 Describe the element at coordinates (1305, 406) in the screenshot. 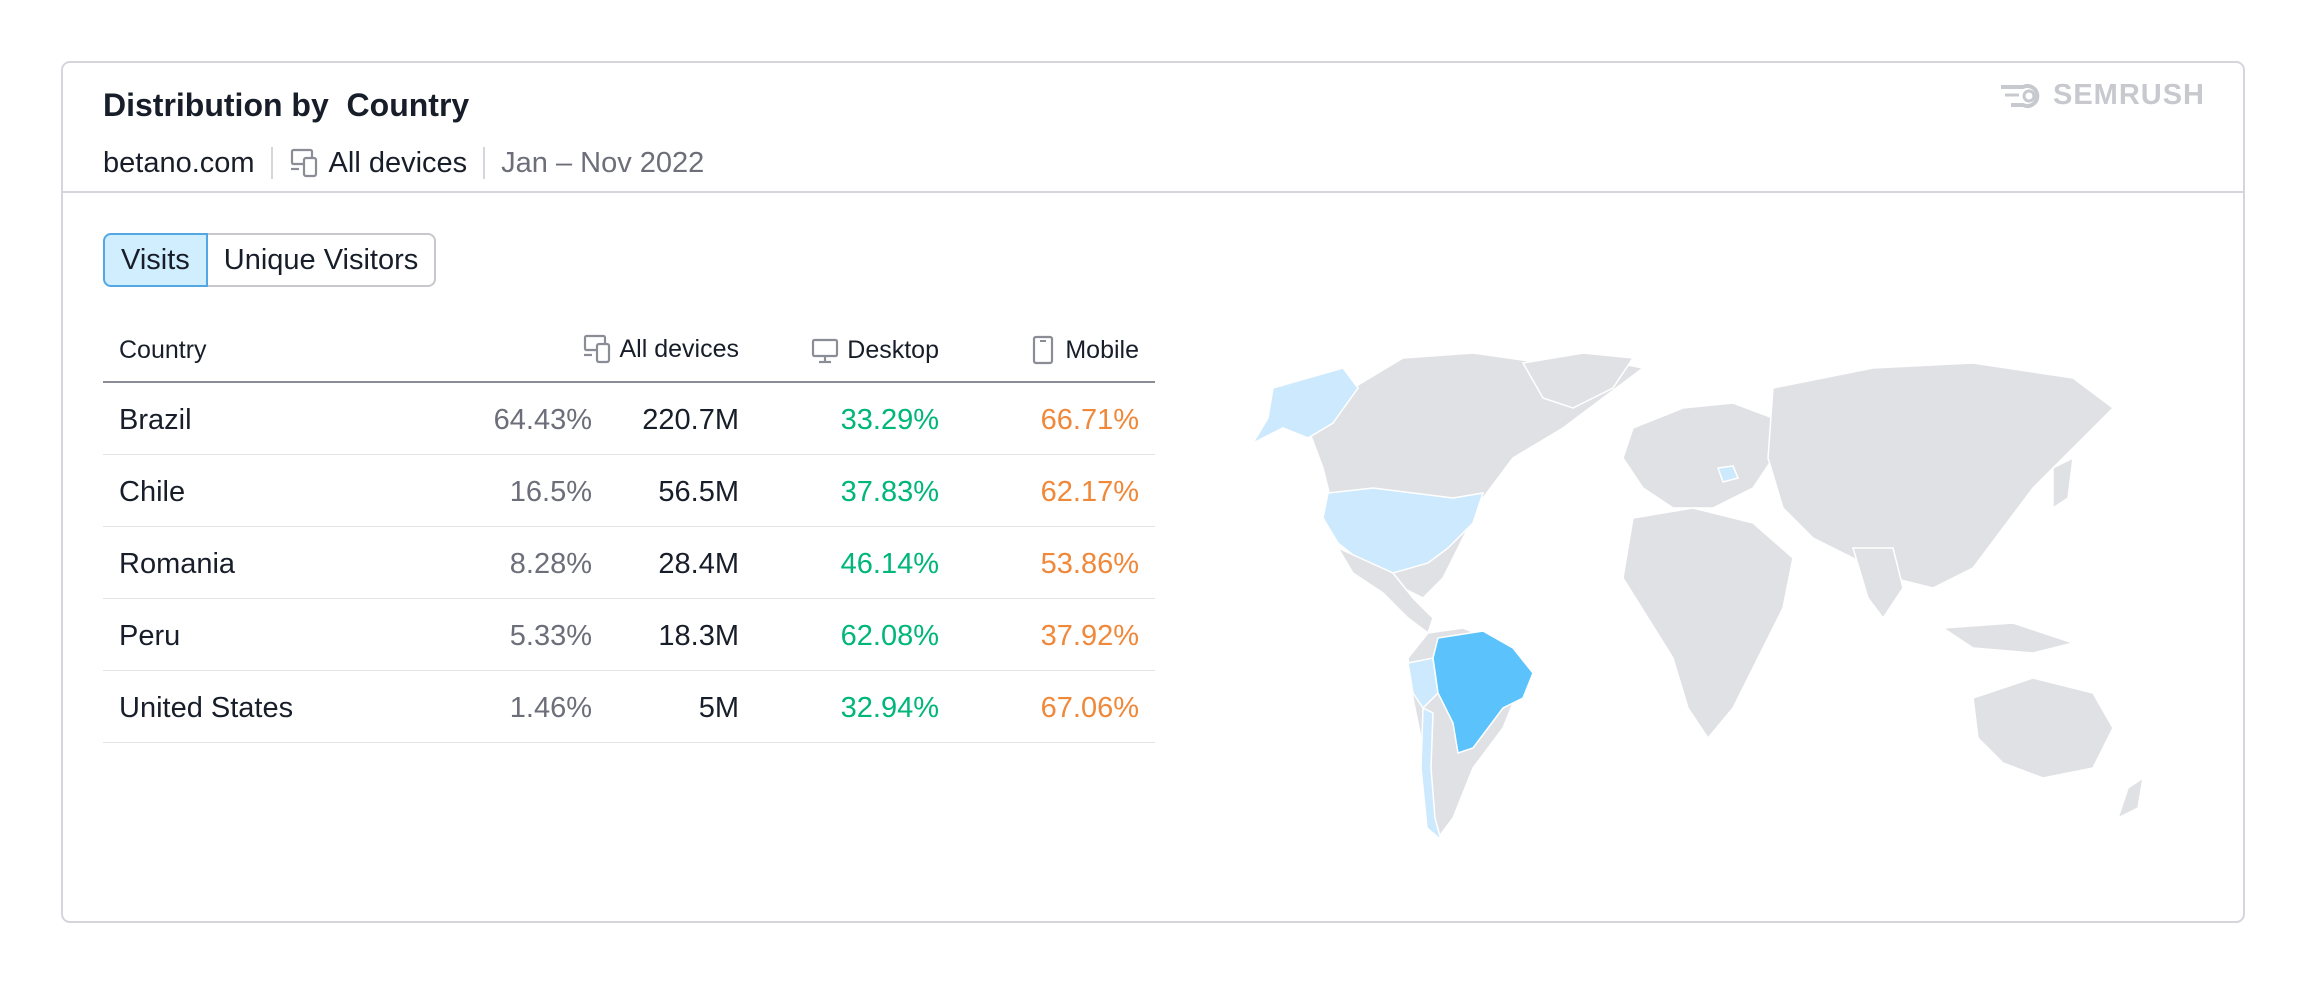

I see `map-alaska` at that location.